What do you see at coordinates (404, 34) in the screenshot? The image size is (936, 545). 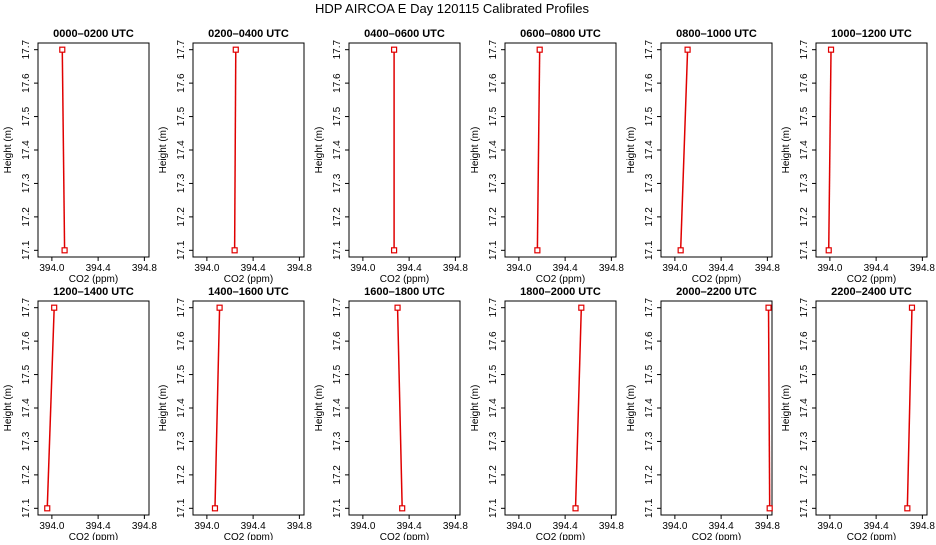 I see `panel-title: 0400–0600 UTC` at bounding box center [404, 34].